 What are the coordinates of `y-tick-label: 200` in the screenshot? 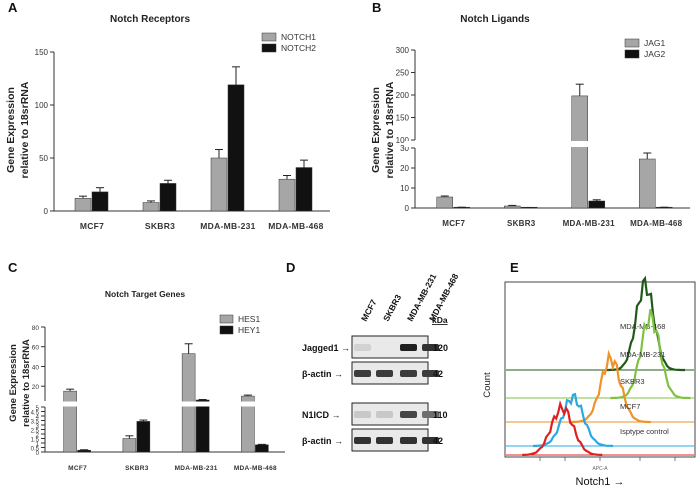 It's located at (403, 95).